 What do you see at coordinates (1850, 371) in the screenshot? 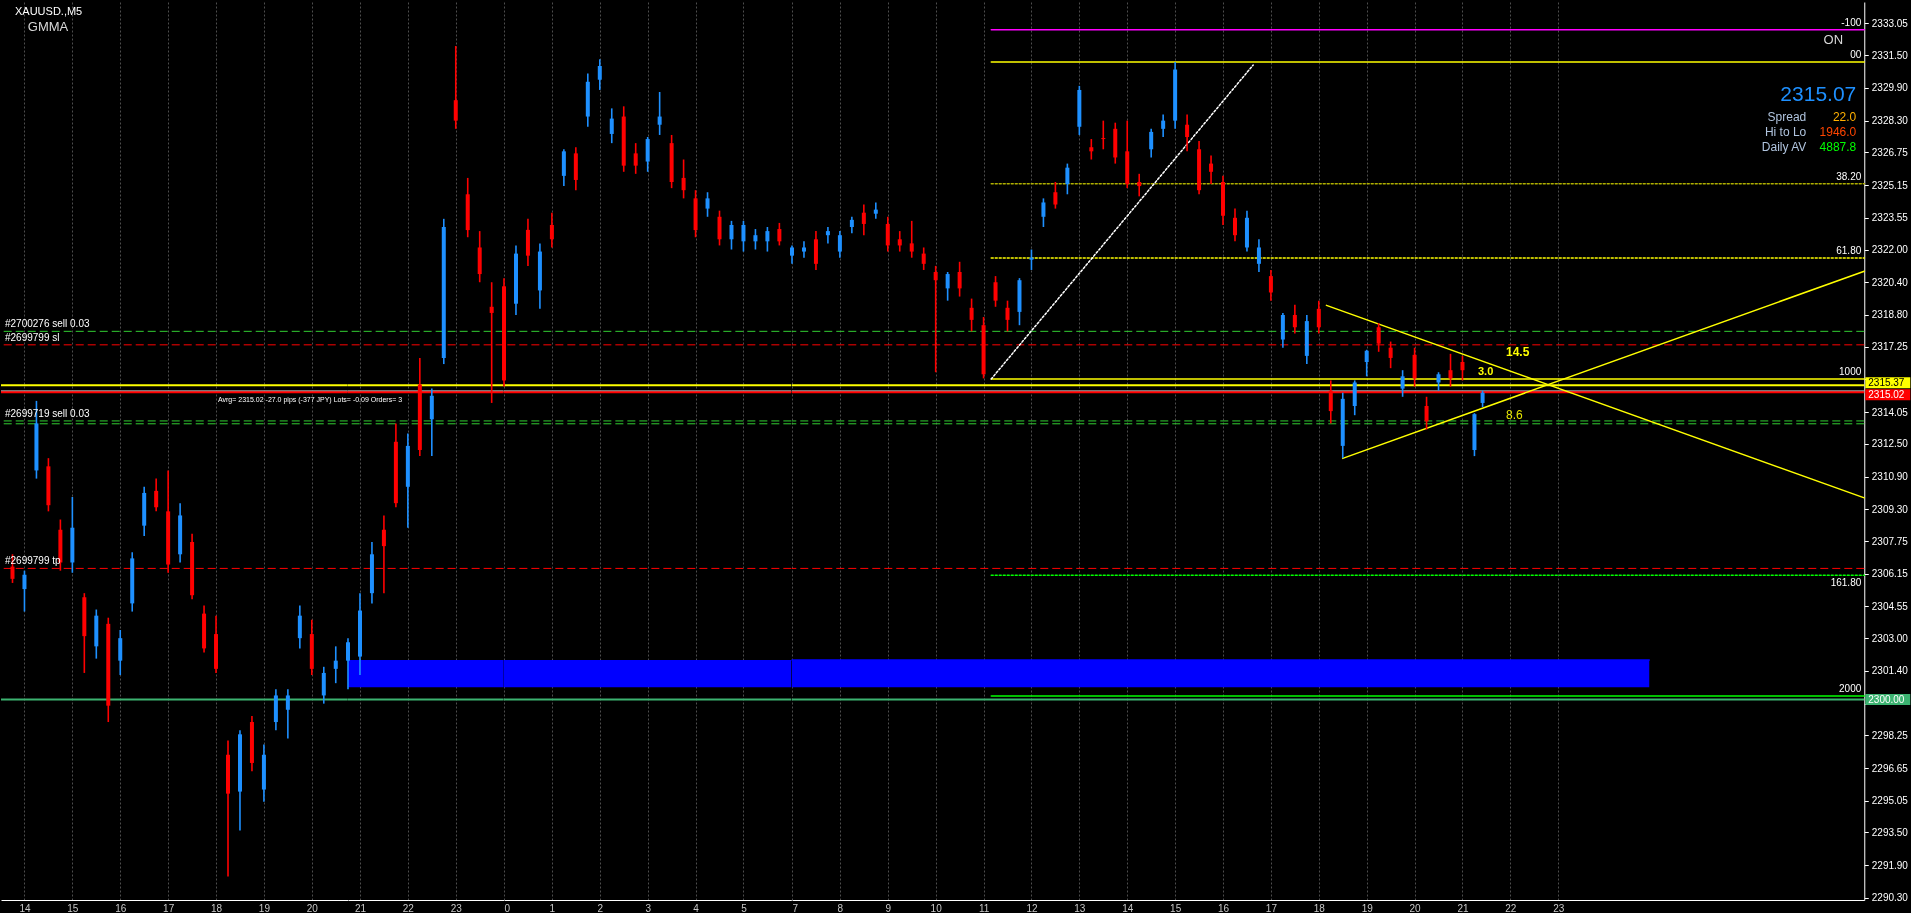
I see `series-label: 1000` at bounding box center [1850, 371].